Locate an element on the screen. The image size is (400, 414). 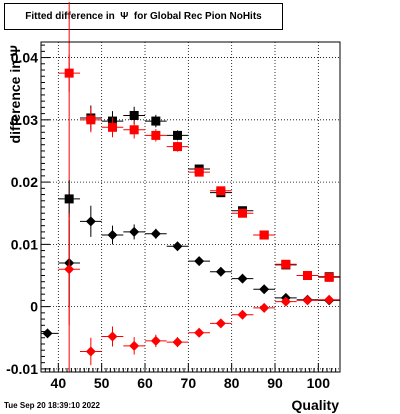
x-axis-title: Quality is located at coordinates (316, 405).